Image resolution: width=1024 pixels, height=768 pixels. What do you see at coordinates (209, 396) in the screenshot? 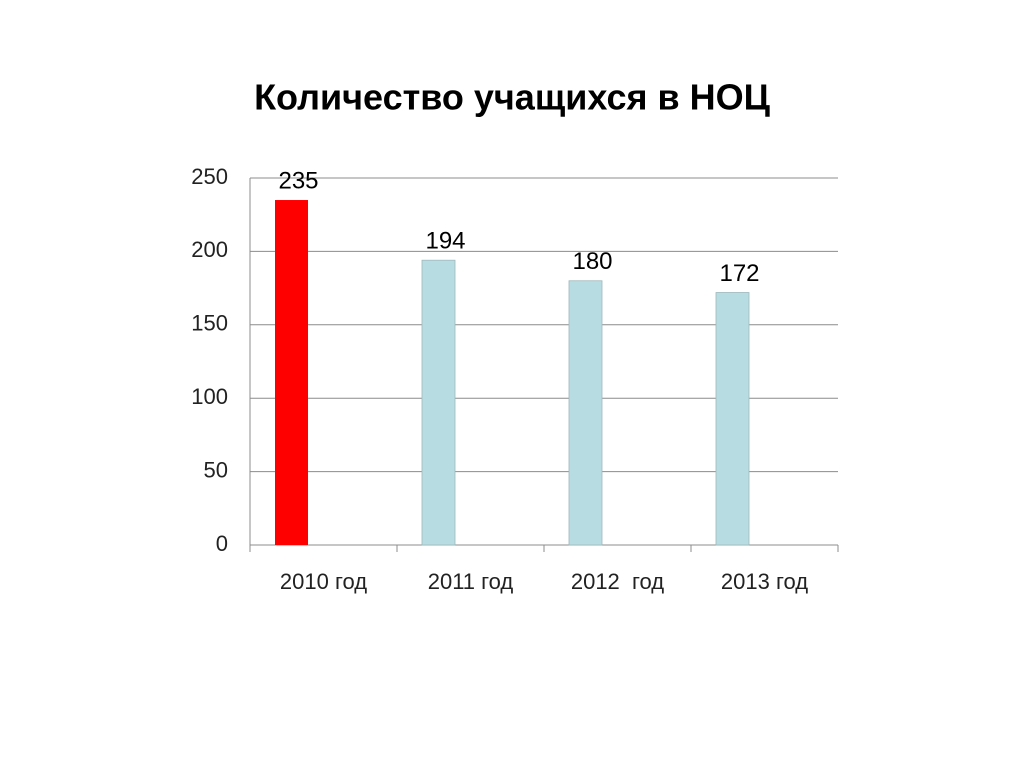
I see `y-tick-label: 100` at bounding box center [209, 396].